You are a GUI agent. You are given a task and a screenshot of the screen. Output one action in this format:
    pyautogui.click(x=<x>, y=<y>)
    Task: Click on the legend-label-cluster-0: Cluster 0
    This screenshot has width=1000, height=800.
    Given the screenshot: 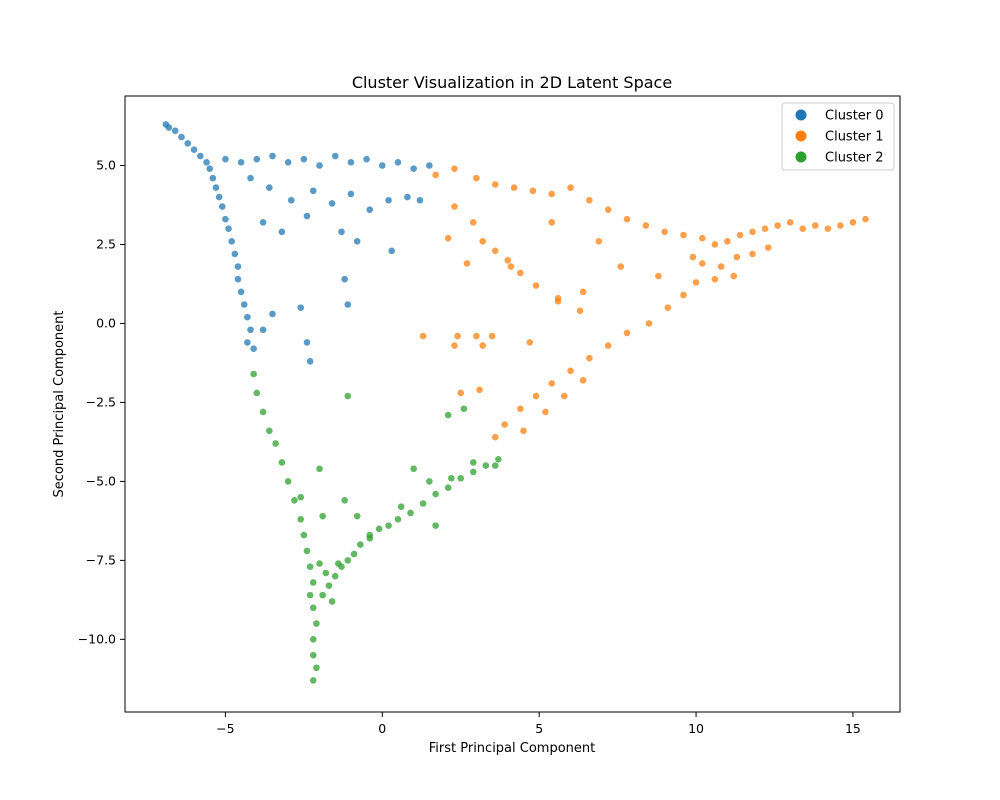 What is the action you would take?
    pyautogui.click(x=854, y=116)
    